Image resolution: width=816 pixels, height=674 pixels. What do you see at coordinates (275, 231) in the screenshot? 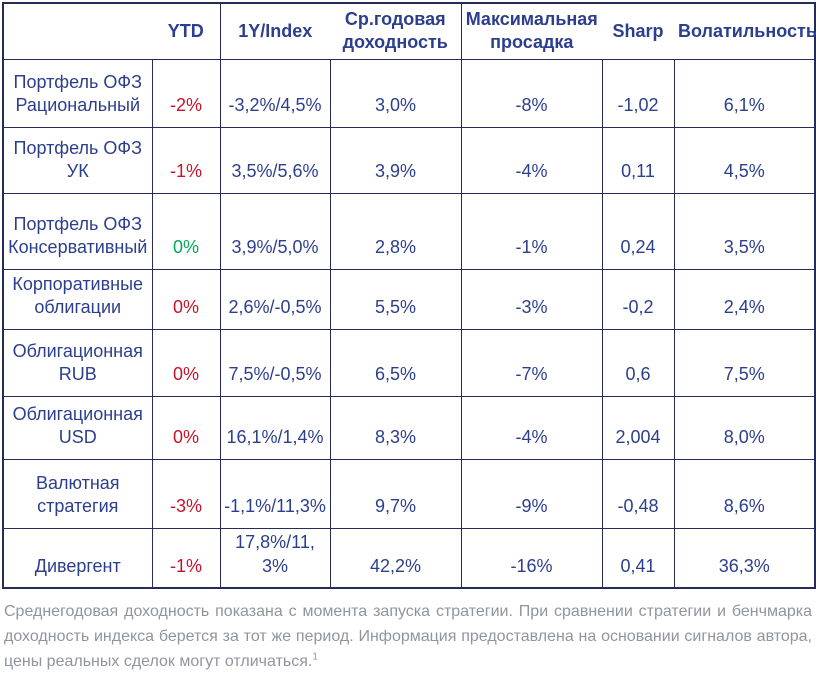
I see `one-year-index-cell: 3,9%/5,0%` at bounding box center [275, 231].